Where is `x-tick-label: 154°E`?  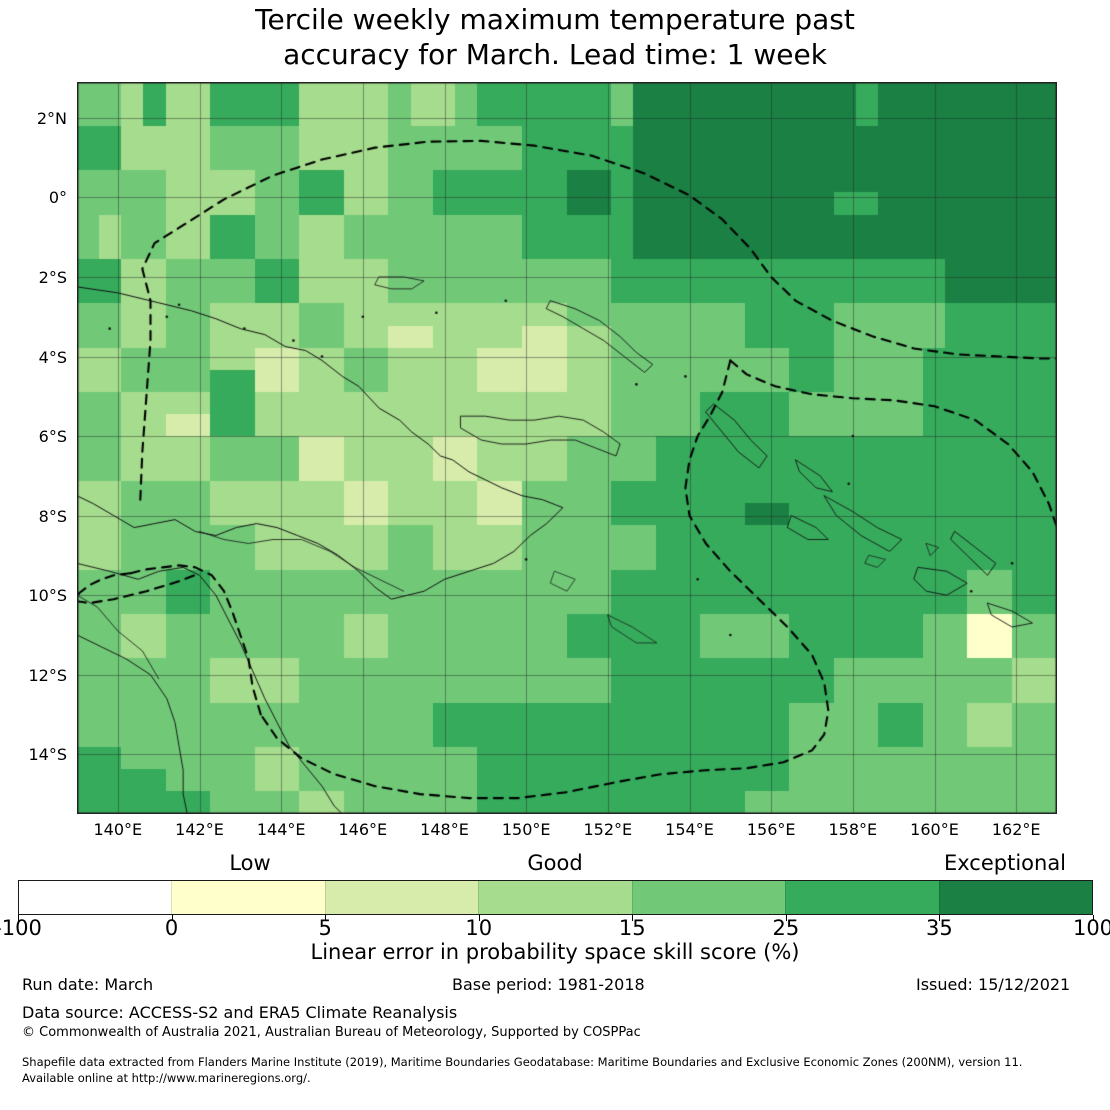 x-tick-label: 154°E is located at coordinates (689, 829).